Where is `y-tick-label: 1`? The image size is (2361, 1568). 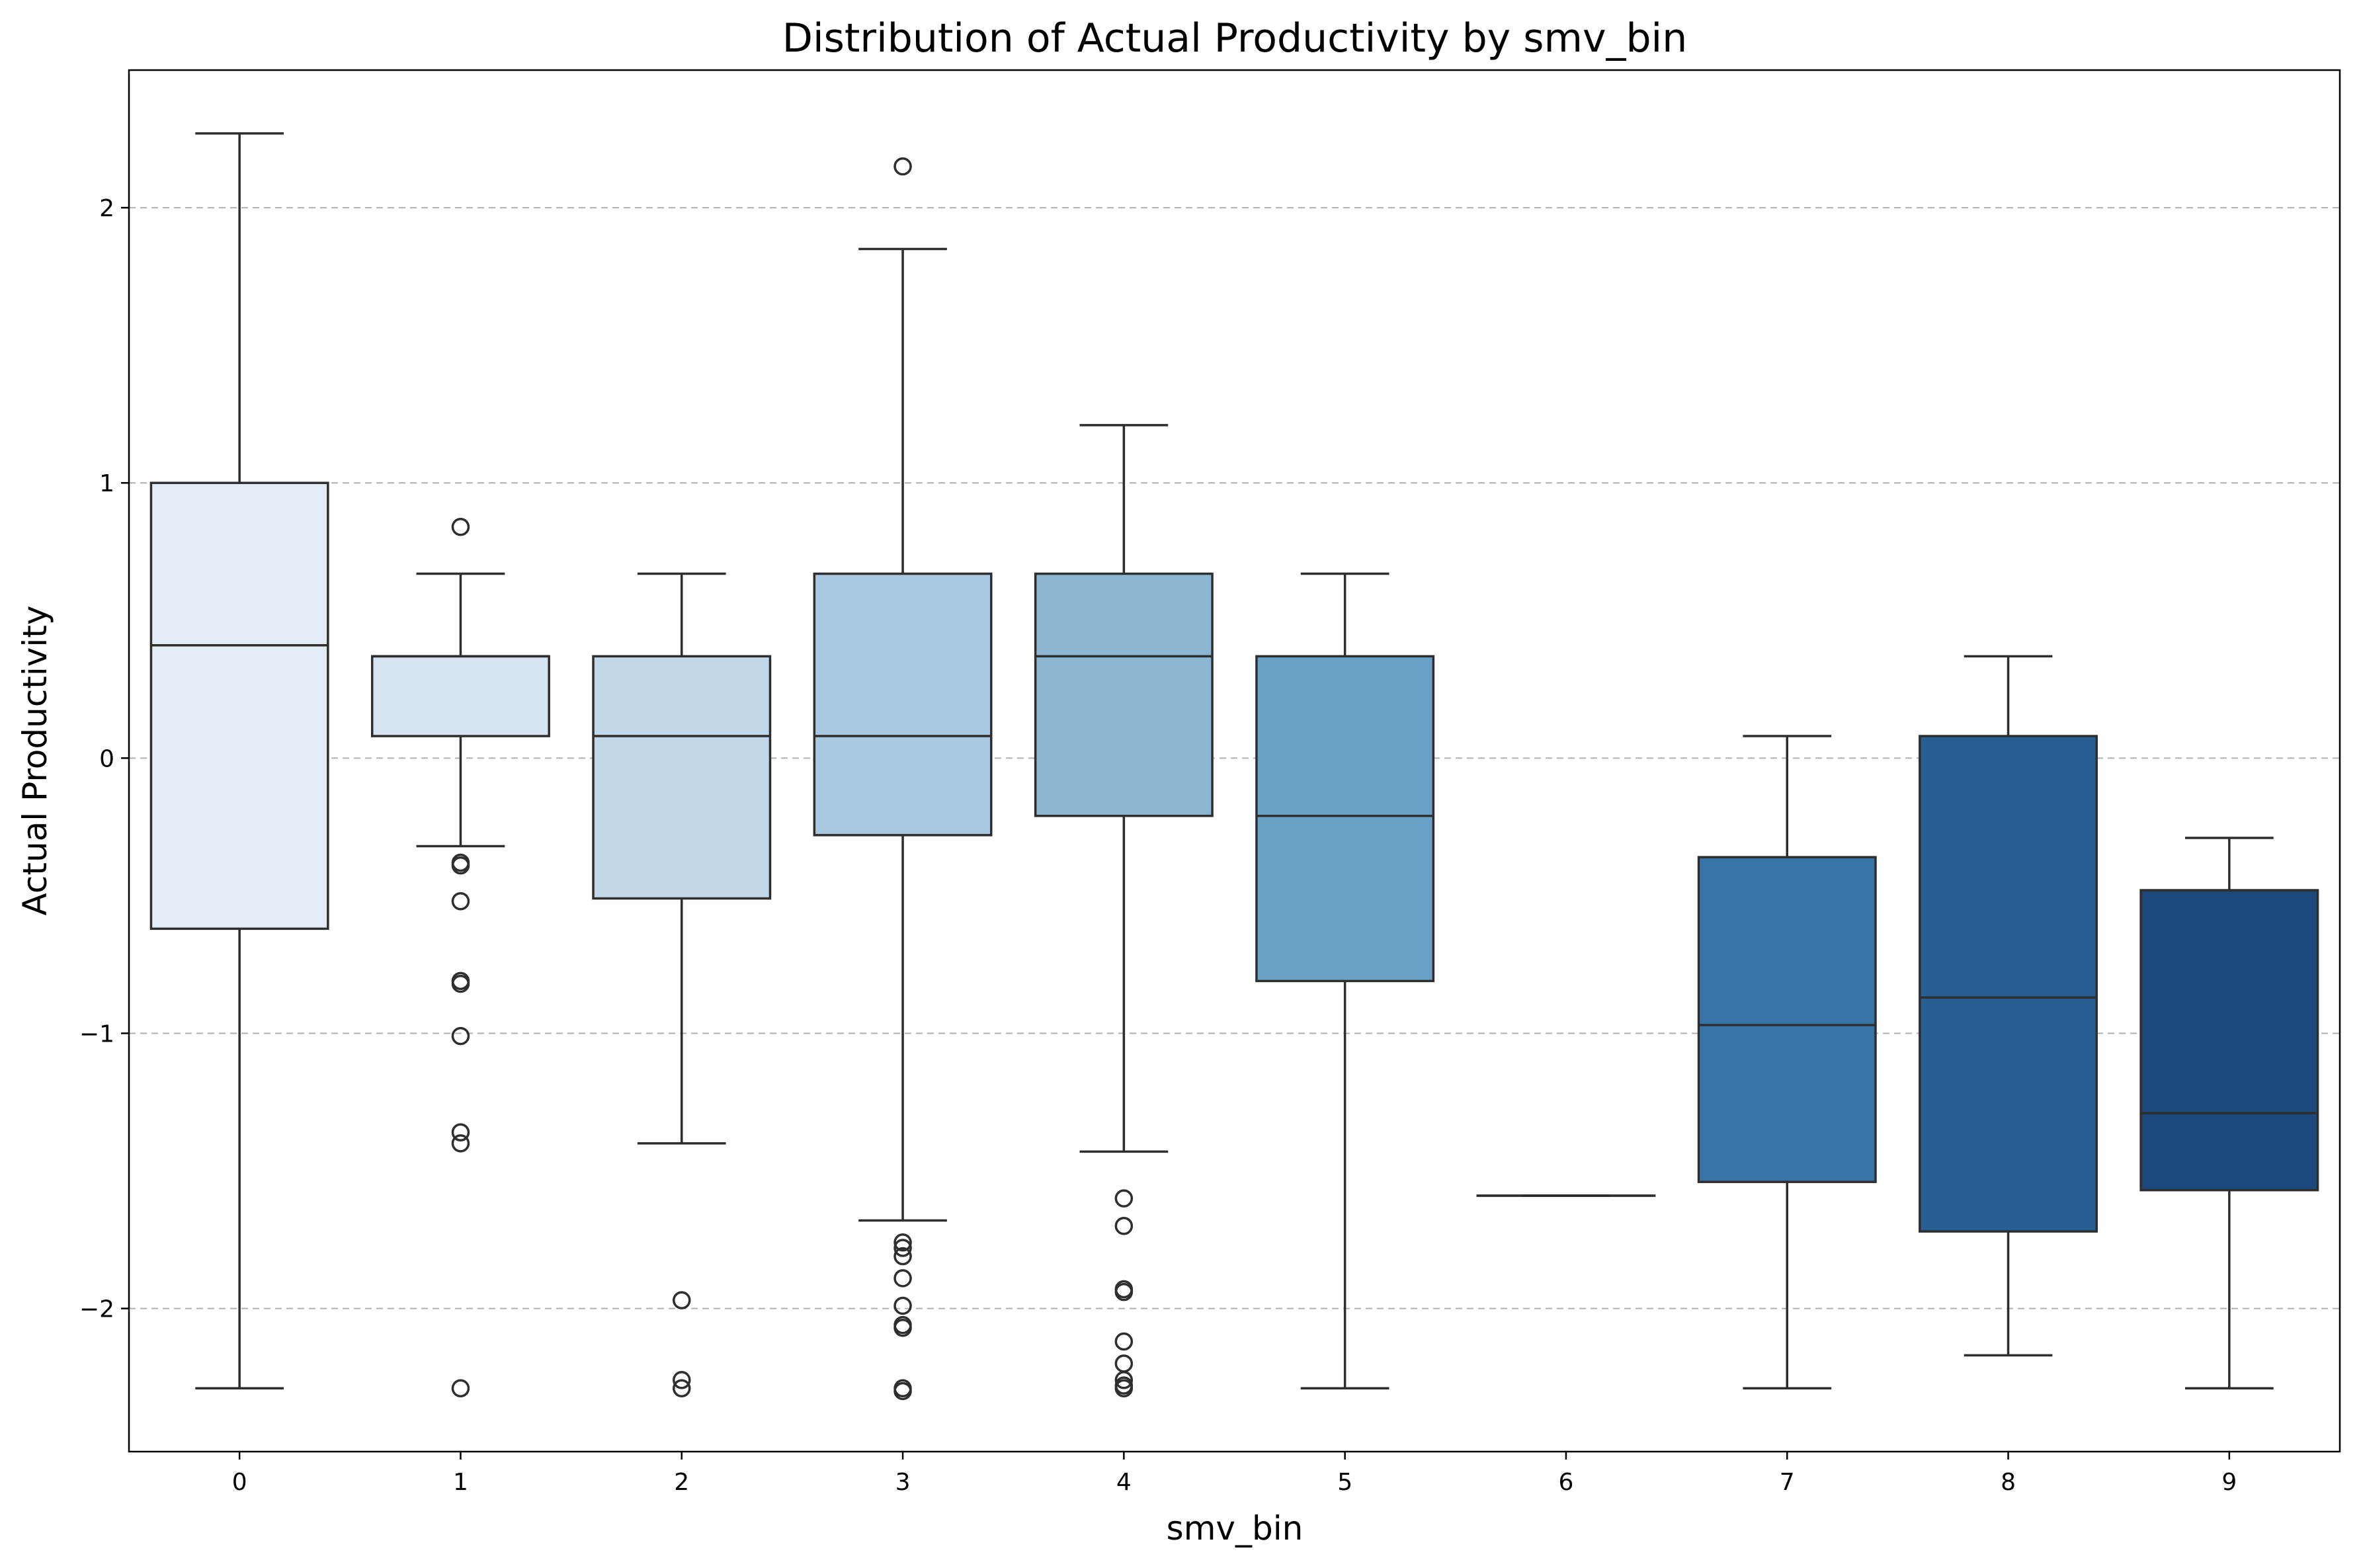 y-tick-label: 1 is located at coordinates (106, 483).